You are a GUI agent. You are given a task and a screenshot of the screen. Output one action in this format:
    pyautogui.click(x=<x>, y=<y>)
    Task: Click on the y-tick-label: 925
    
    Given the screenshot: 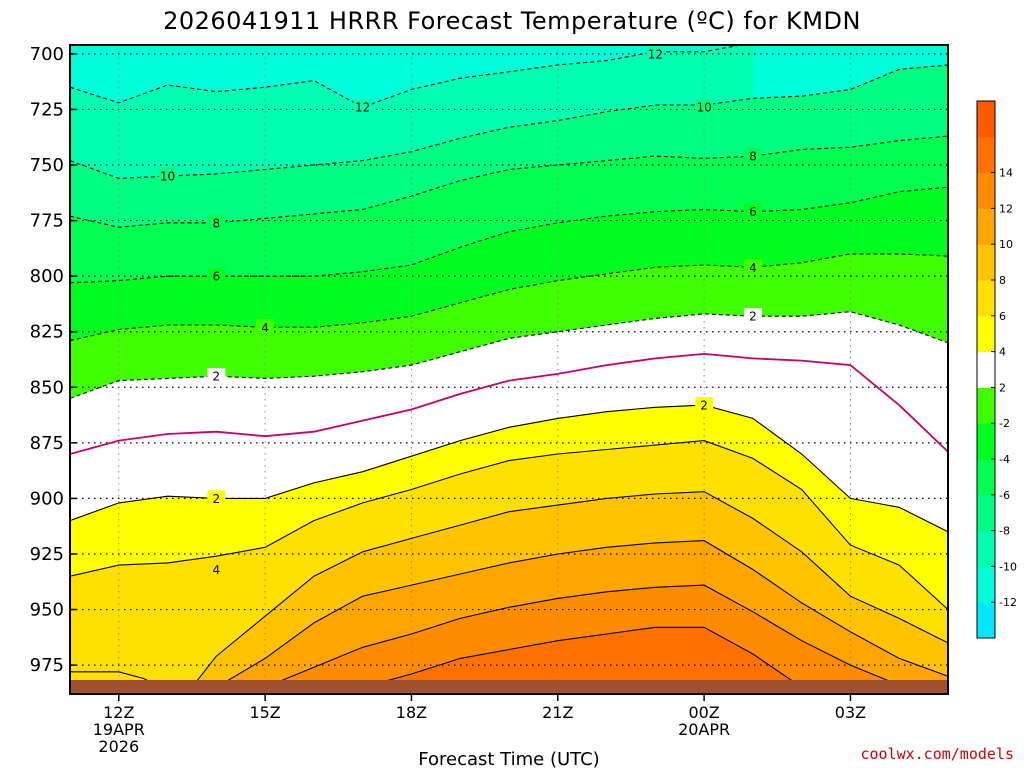 What is the action you would take?
    pyautogui.click(x=47, y=554)
    